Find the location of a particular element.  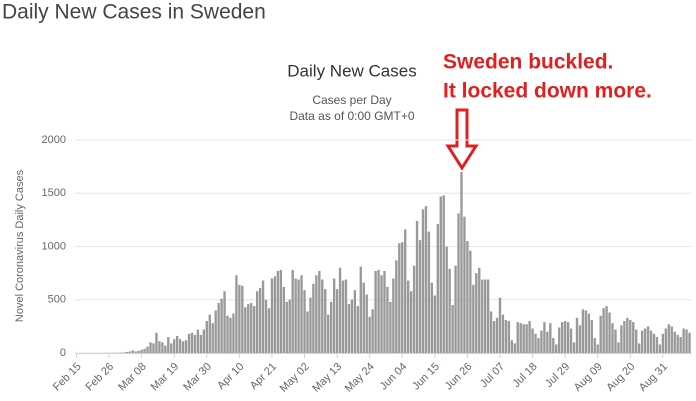

x-tick-label: May 24 is located at coordinates (360, 378).